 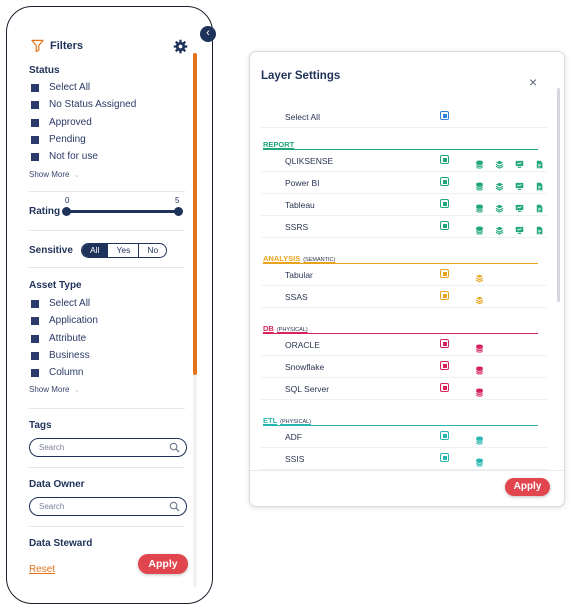 What do you see at coordinates (295, 459) in the screenshot?
I see `layer-label: SSIS` at bounding box center [295, 459].